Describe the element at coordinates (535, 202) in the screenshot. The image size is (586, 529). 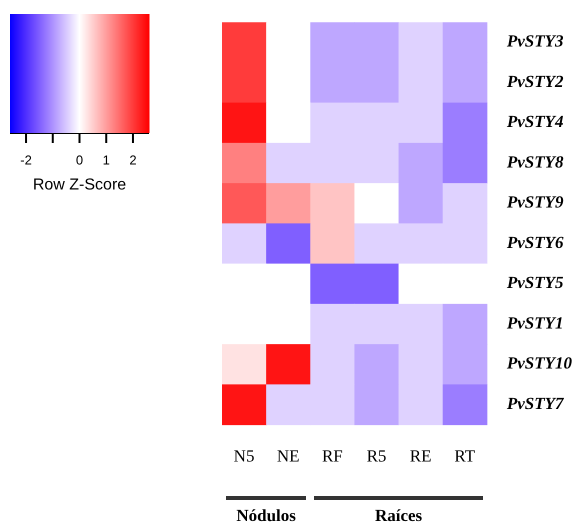
I see `y-tick-label: PvSTY9` at that location.